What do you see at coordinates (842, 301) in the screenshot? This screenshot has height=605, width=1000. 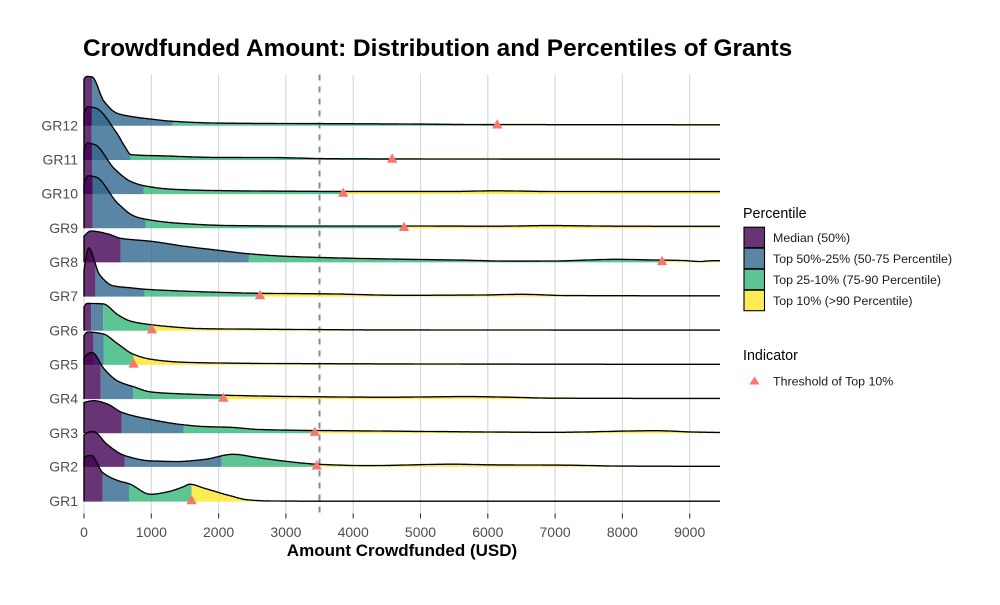 I see `svg-text: Top 10% (>90 Percentile)` at bounding box center [842, 301].